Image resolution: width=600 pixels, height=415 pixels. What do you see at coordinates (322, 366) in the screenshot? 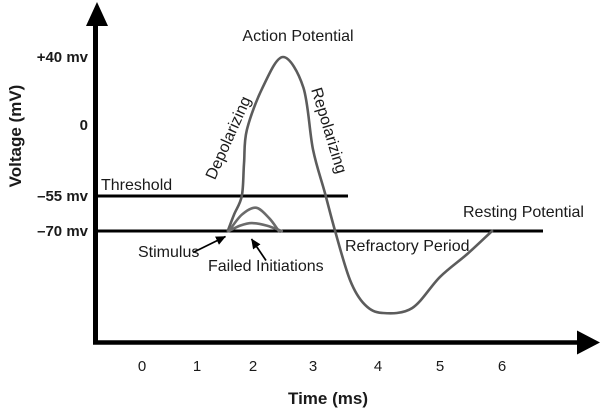
I see `x-tick-labels: 0 1 2 3 4 5 6` at bounding box center [322, 366].